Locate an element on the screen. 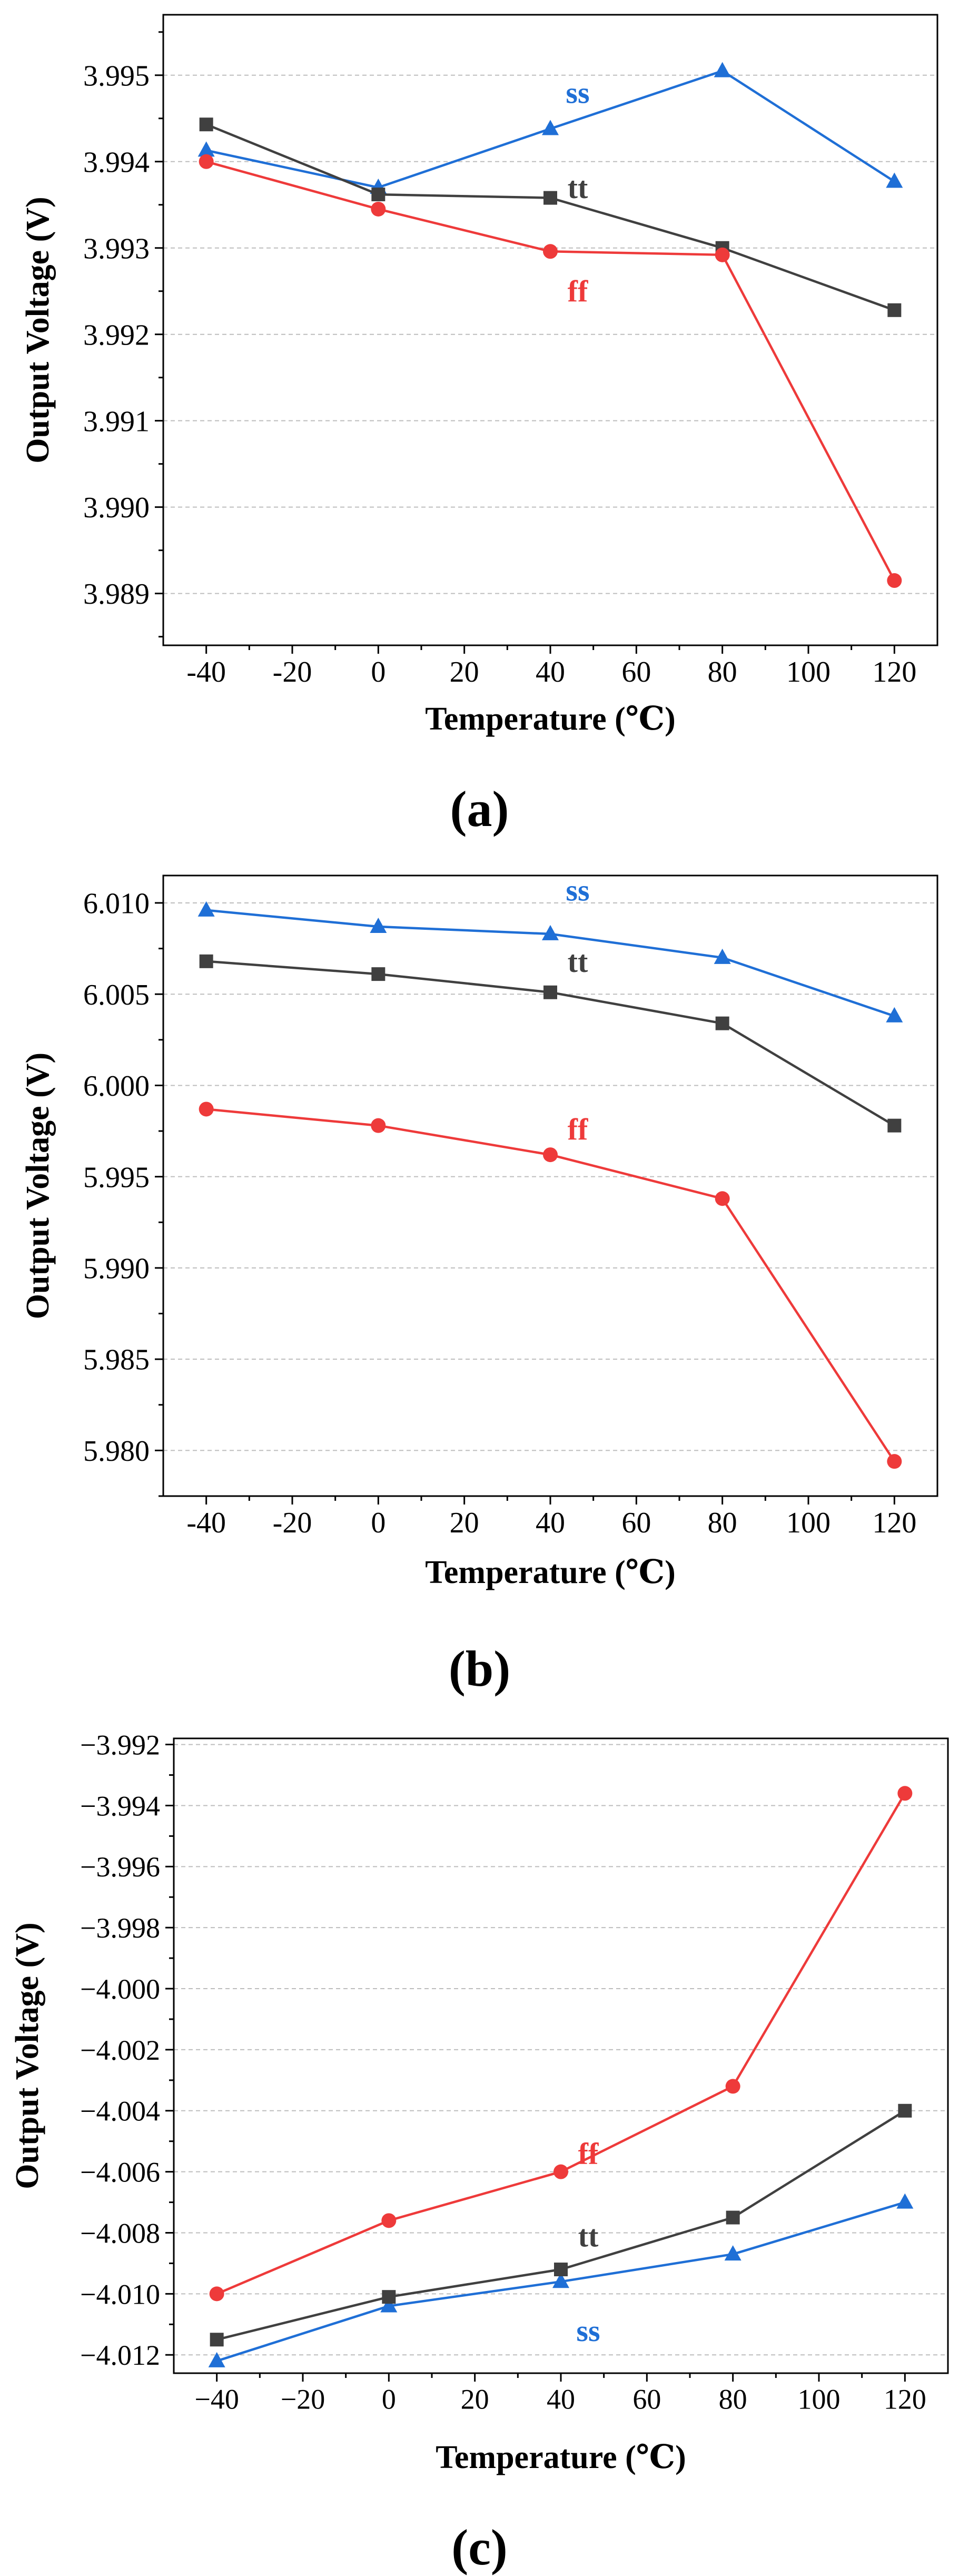  y-tick-label: −4.002 is located at coordinates (120, 2050).